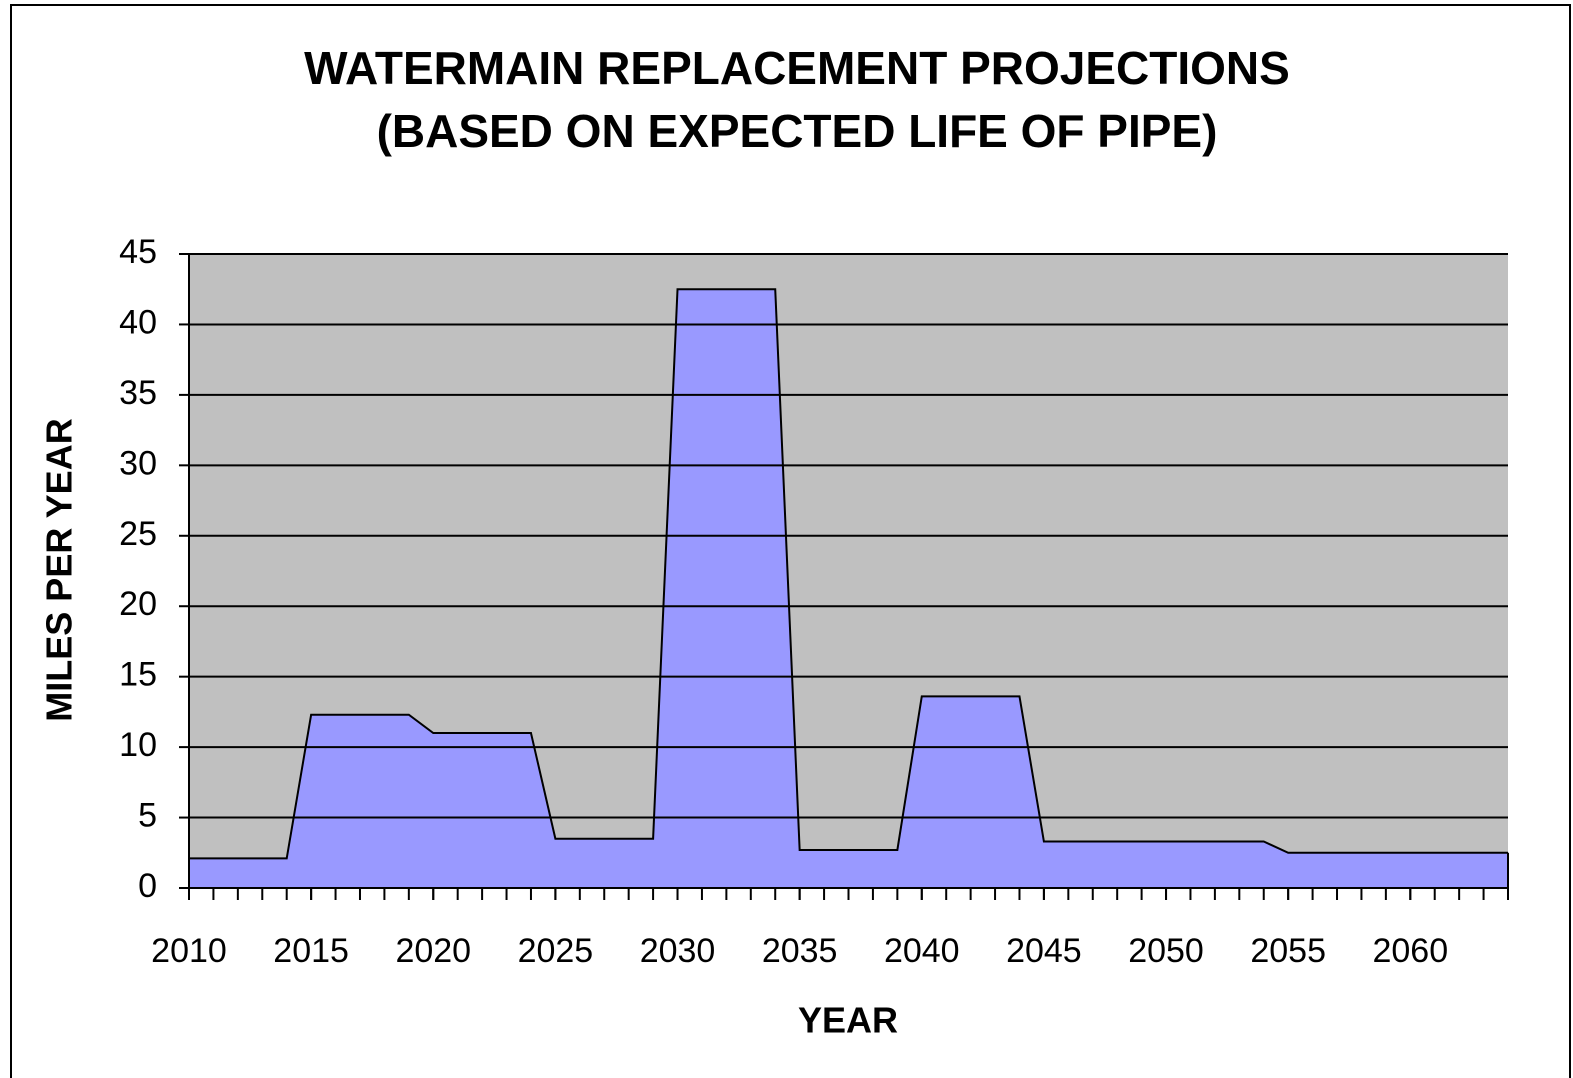 The width and height of the screenshot is (1573, 1078). Describe the element at coordinates (189, 951) in the screenshot. I see `x-tick-label: 2010` at that location.